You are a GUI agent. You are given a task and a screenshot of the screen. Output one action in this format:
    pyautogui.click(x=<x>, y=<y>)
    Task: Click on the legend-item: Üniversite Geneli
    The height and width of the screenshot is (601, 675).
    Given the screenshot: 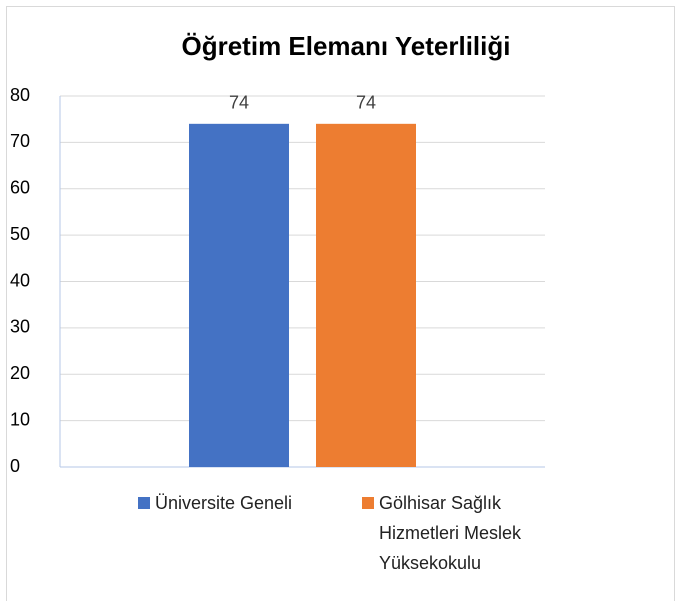 What is the action you would take?
    pyautogui.click(x=243, y=503)
    